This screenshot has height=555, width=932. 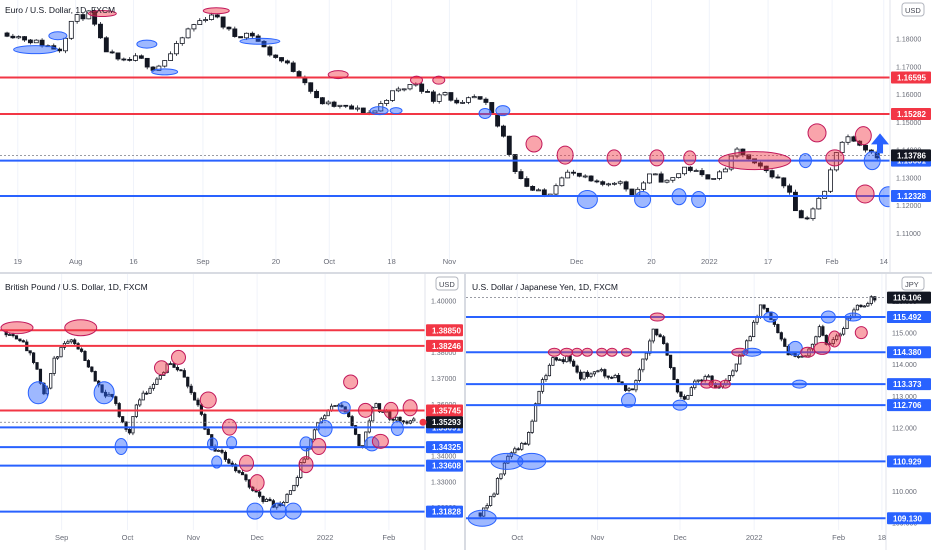 I want to click on level-tag-label: 115.492, so click(x=907, y=317).